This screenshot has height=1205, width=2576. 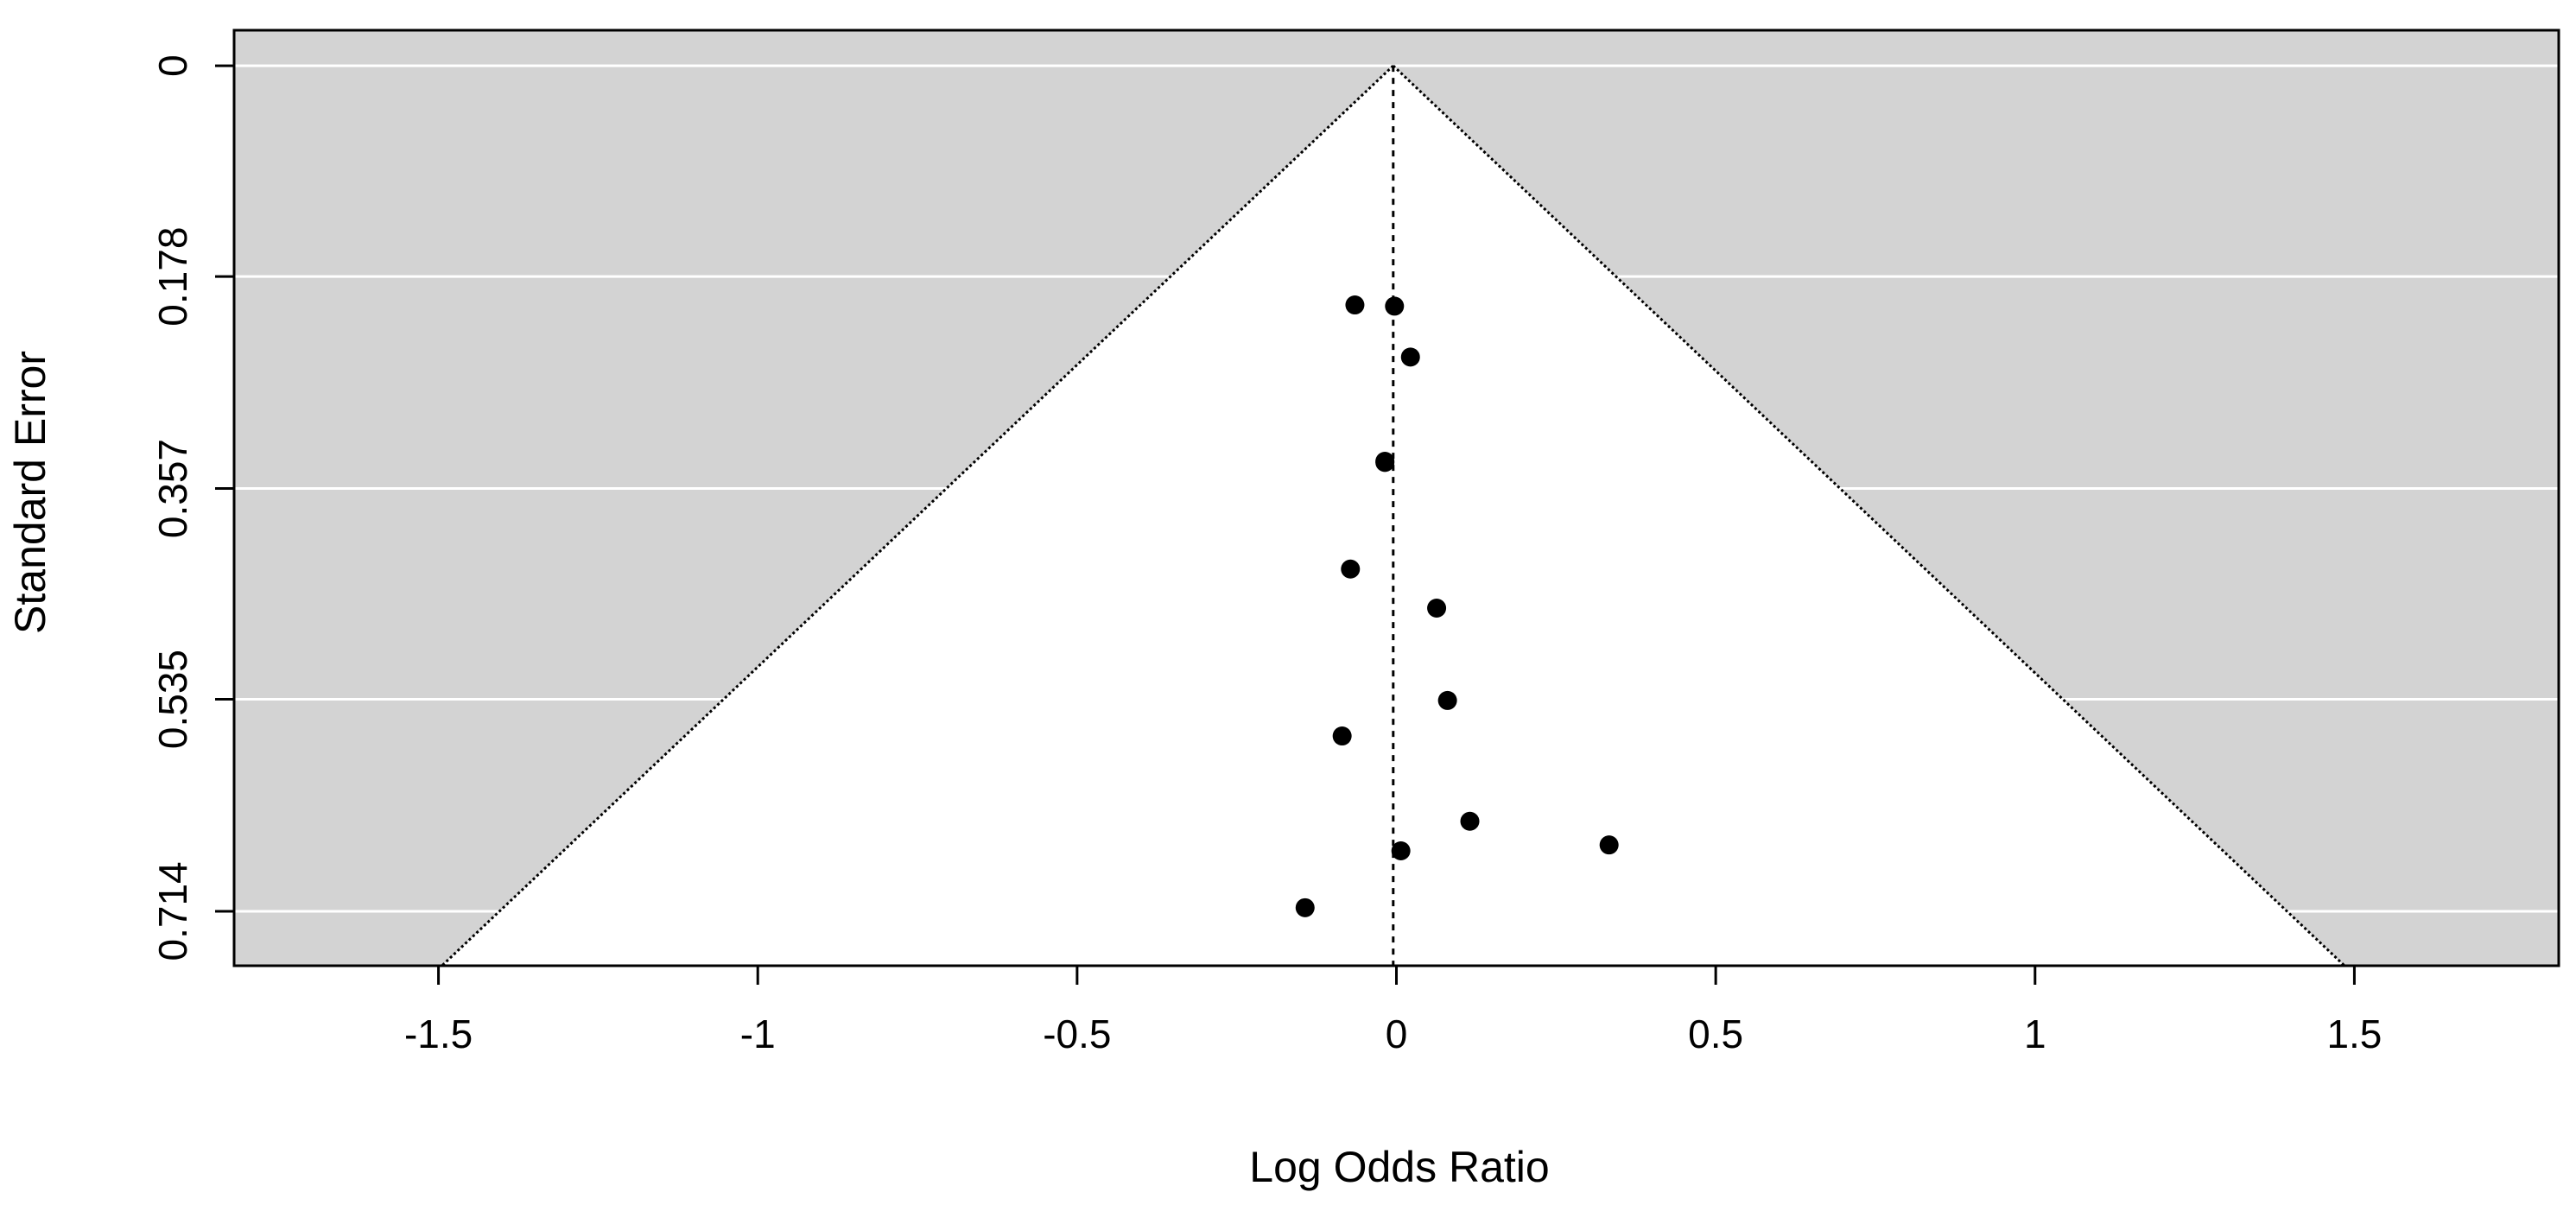 I want to click on x-tick-label: 0, so click(x=1397, y=1034).